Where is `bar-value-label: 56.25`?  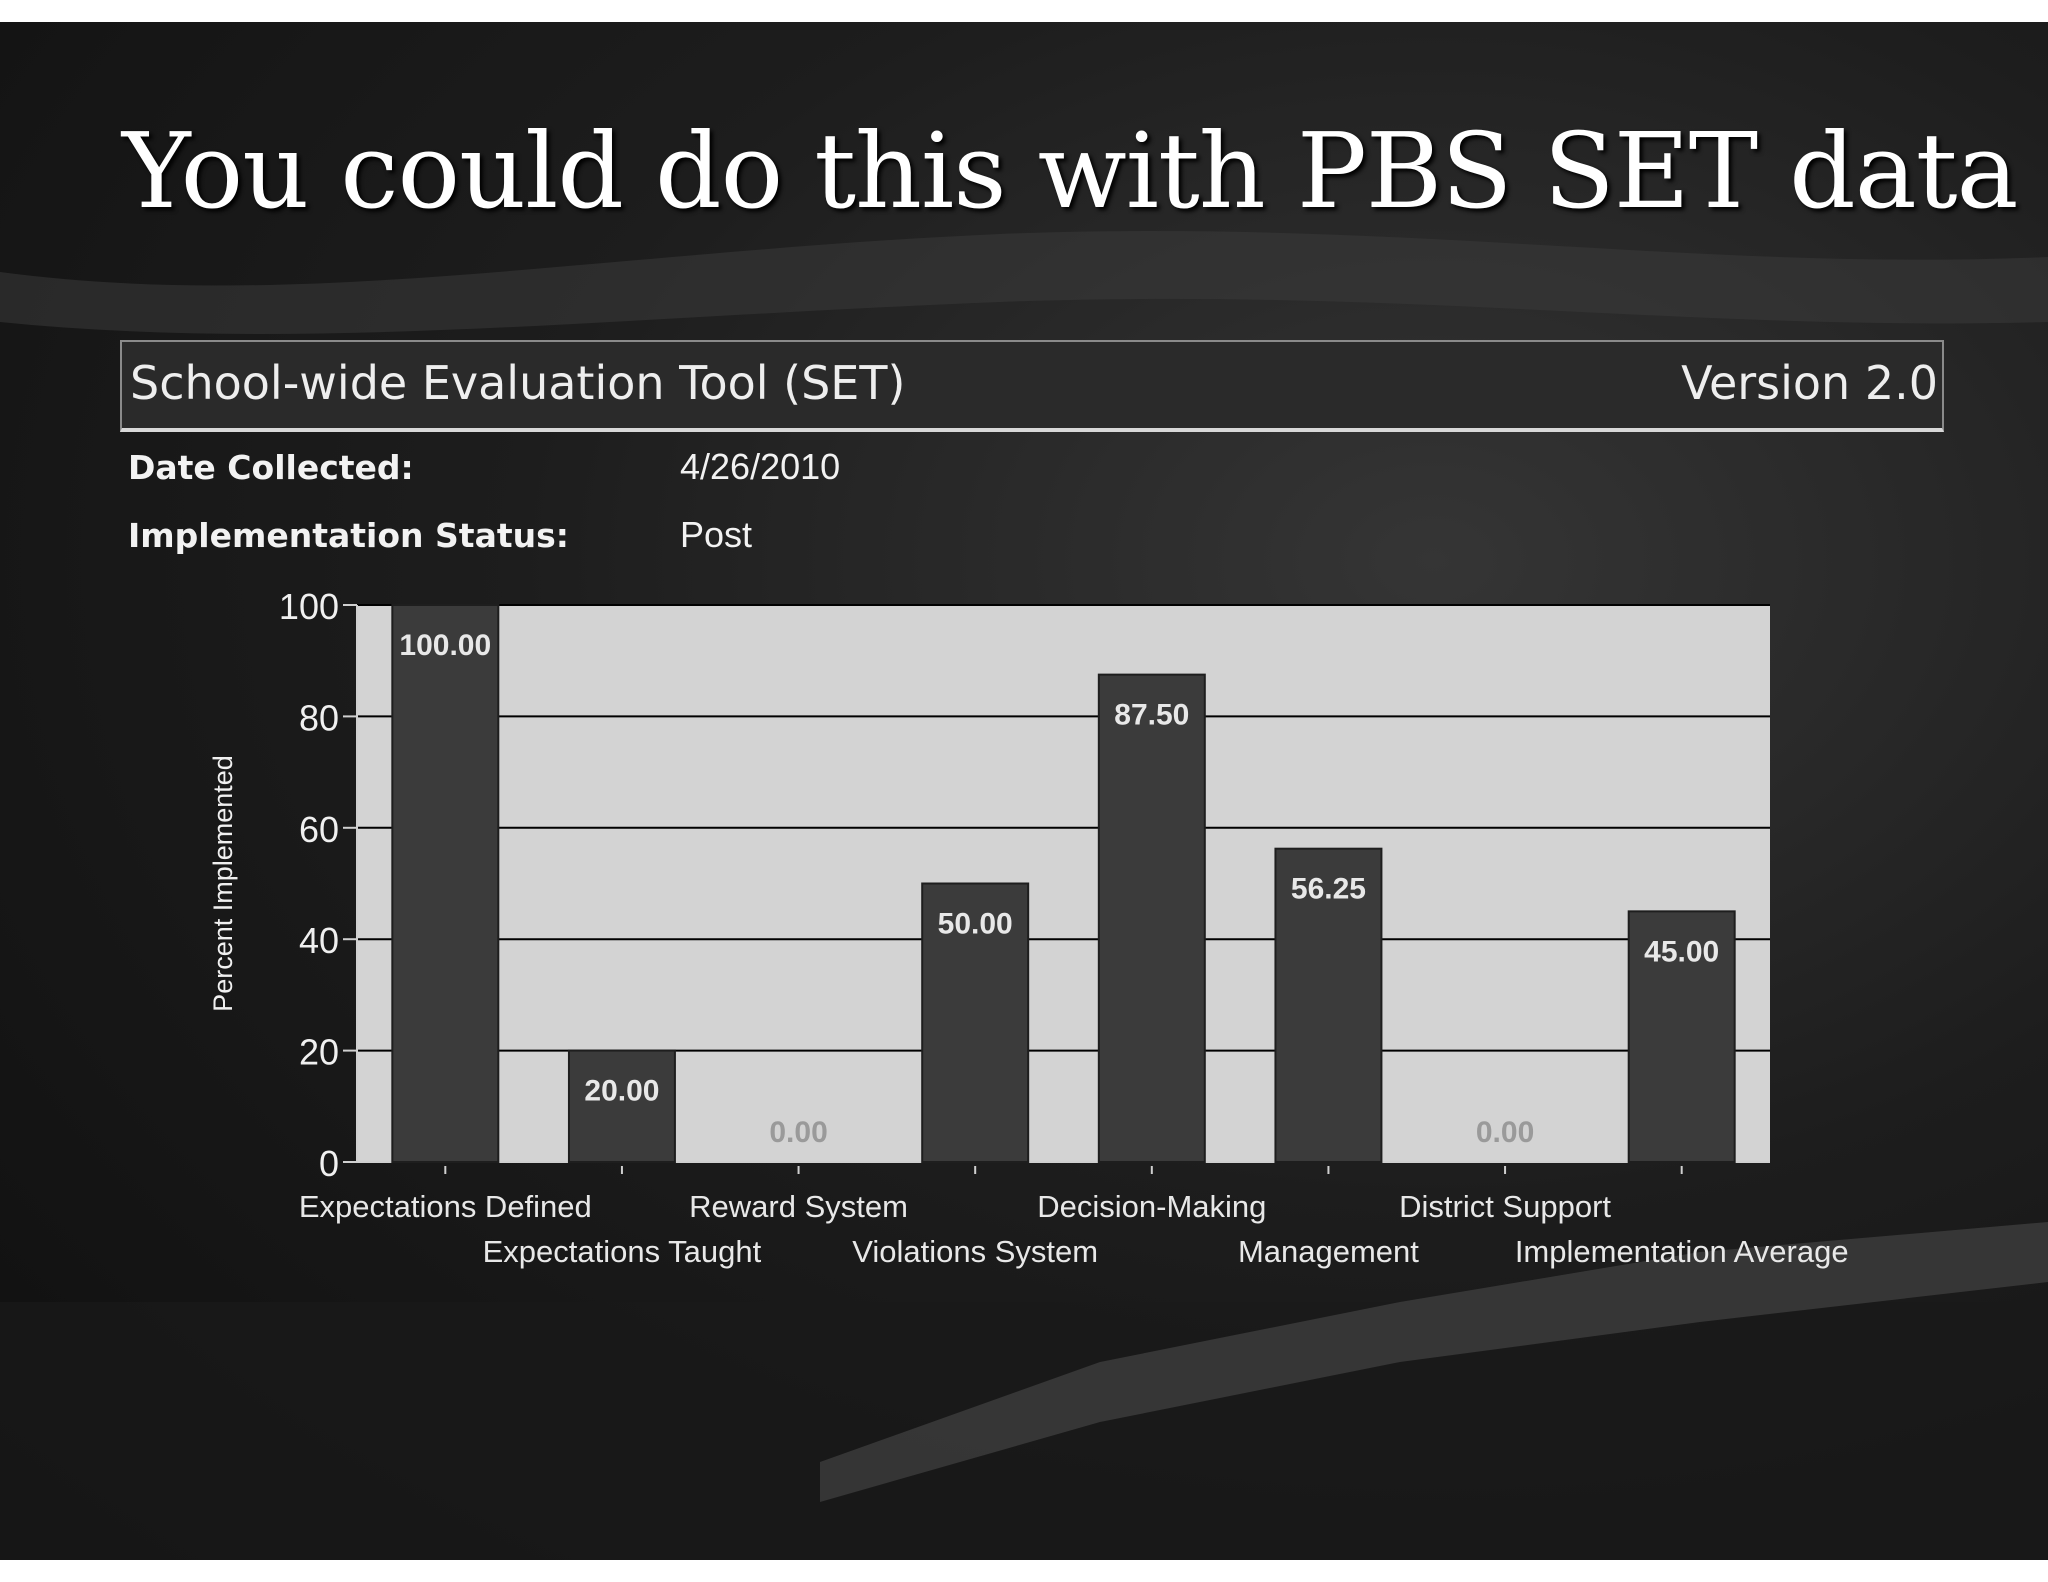
bar-value-label: 56.25 is located at coordinates (1328, 889).